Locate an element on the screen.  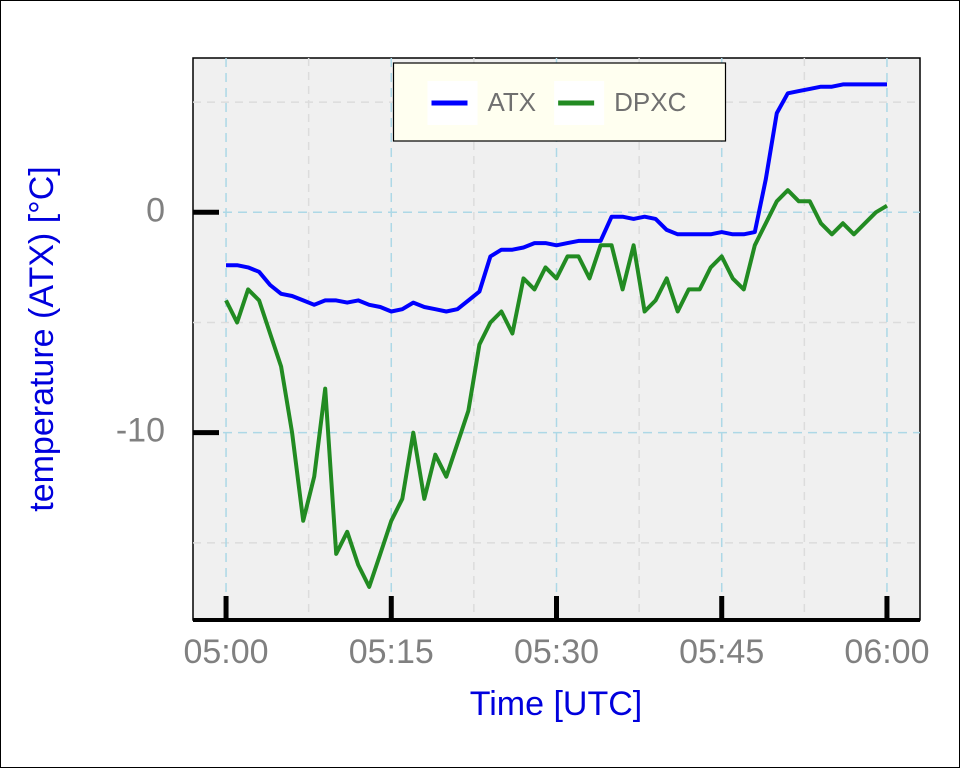
legend-label: DPXC is located at coordinates (650, 102).